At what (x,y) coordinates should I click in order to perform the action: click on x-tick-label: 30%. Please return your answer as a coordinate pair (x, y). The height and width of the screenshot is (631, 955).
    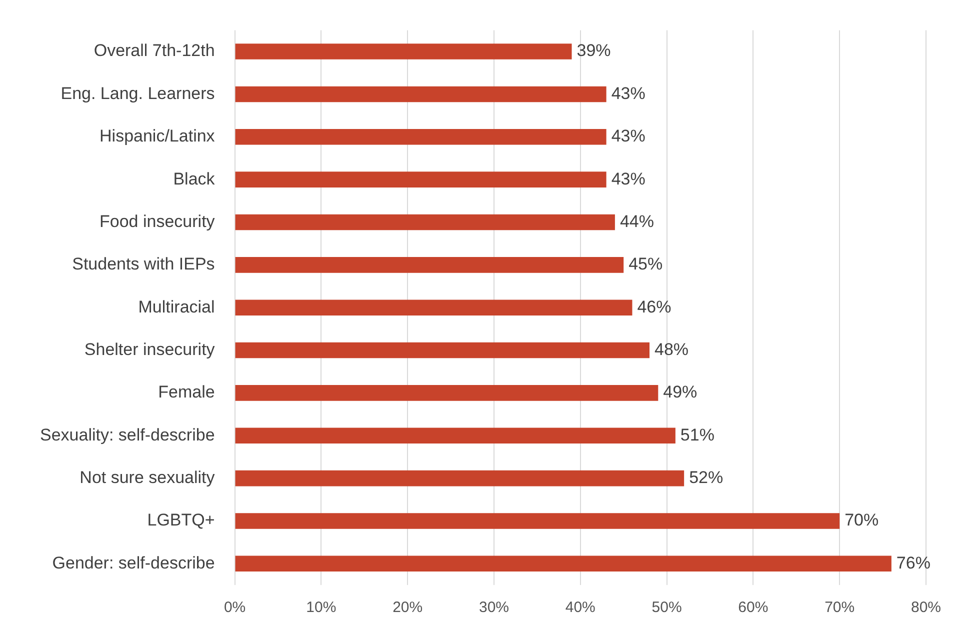
    Looking at the image, I should click on (494, 607).